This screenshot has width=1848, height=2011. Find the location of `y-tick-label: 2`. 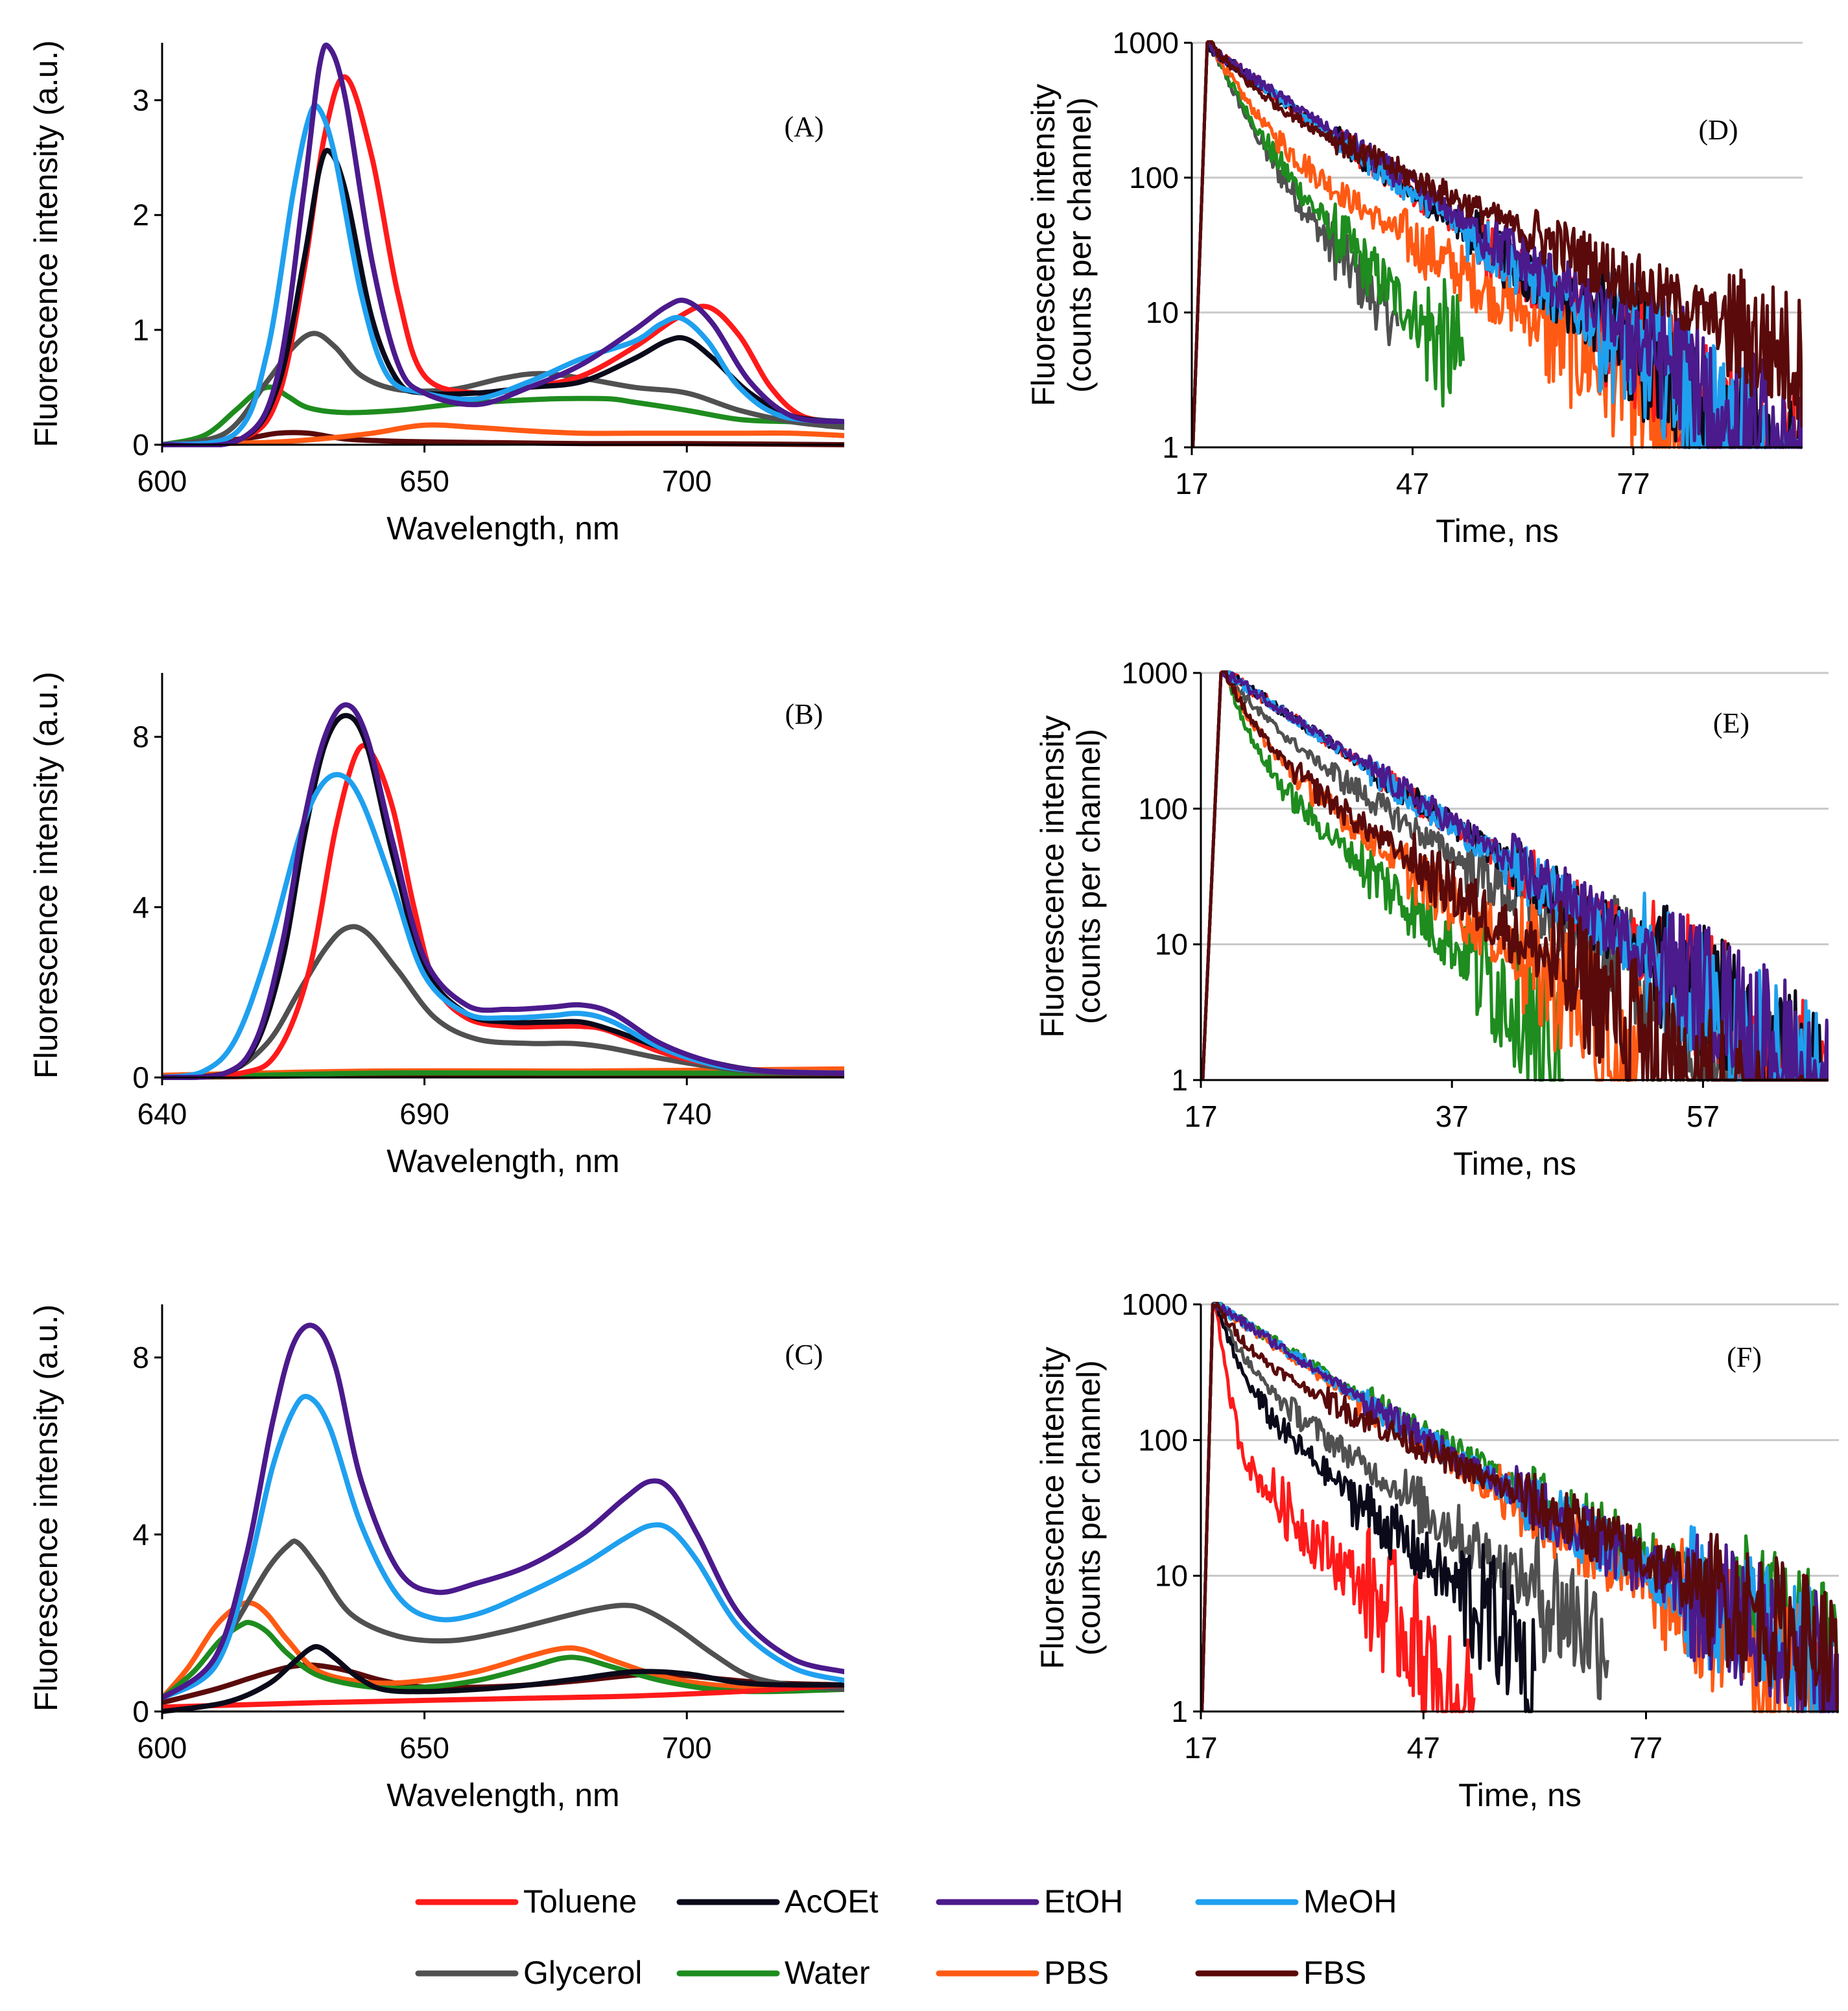

y-tick-label: 2 is located at coordinates (140, 215).